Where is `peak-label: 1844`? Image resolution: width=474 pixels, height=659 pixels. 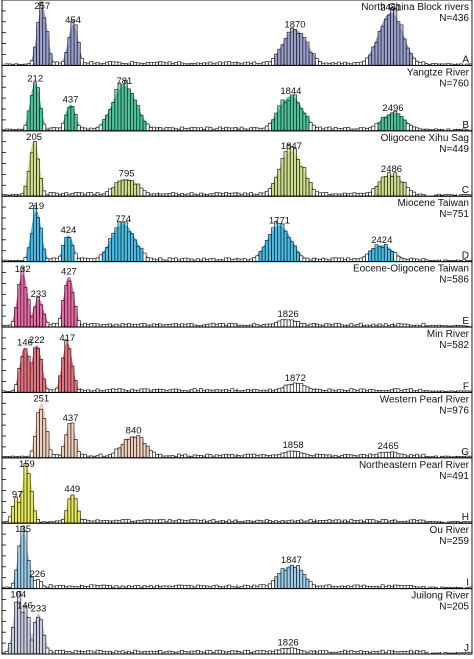 peak-label: 1844 is located at coordinates (290, 91).